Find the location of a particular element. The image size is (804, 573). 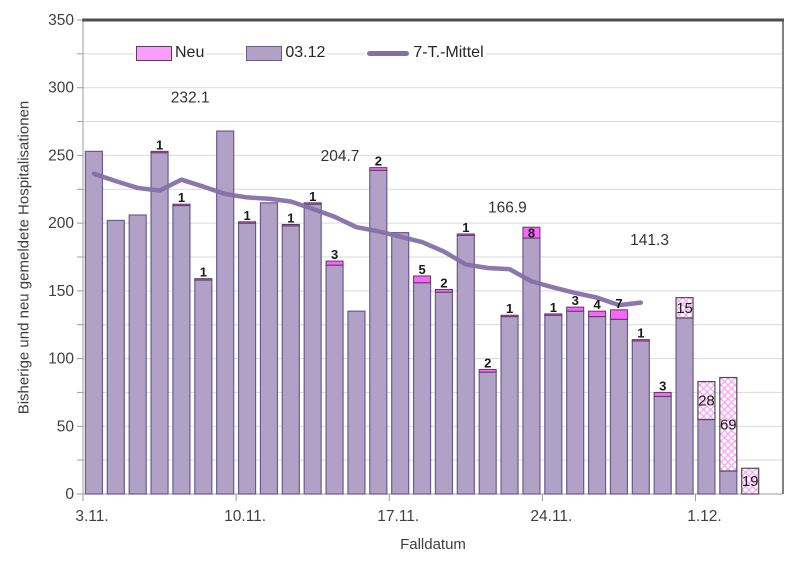

bar-old-20.11. is located at coordinates (465, 364).